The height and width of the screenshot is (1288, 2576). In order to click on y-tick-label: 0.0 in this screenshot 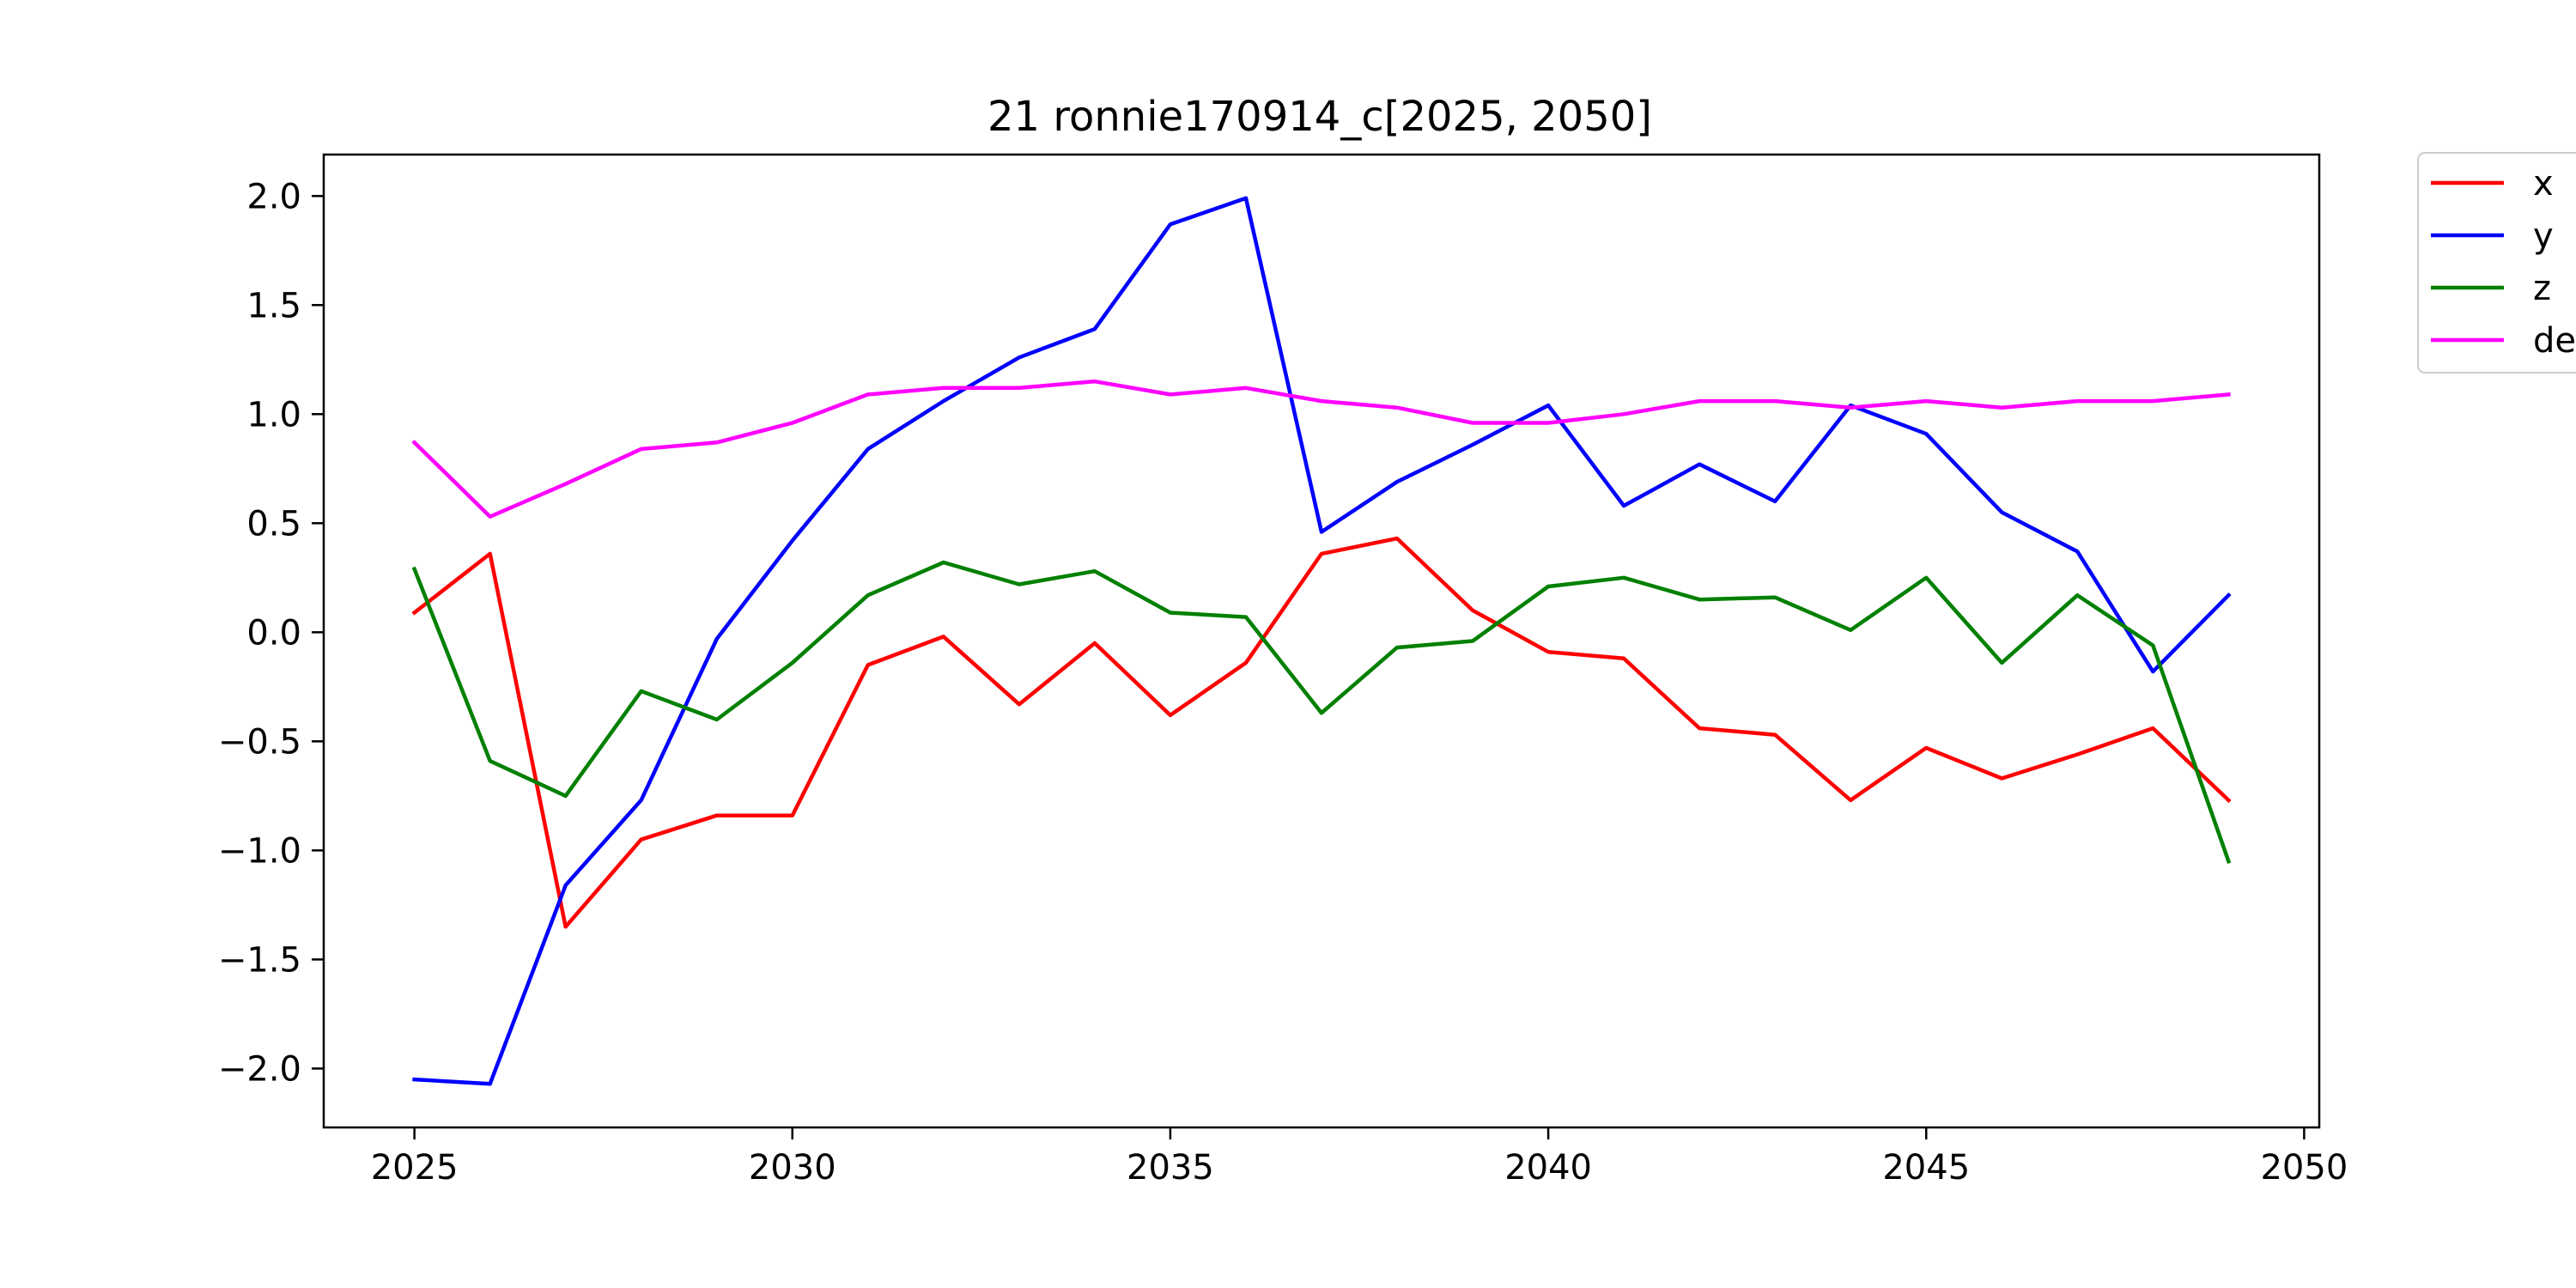, I will do `click(273, 633)`.